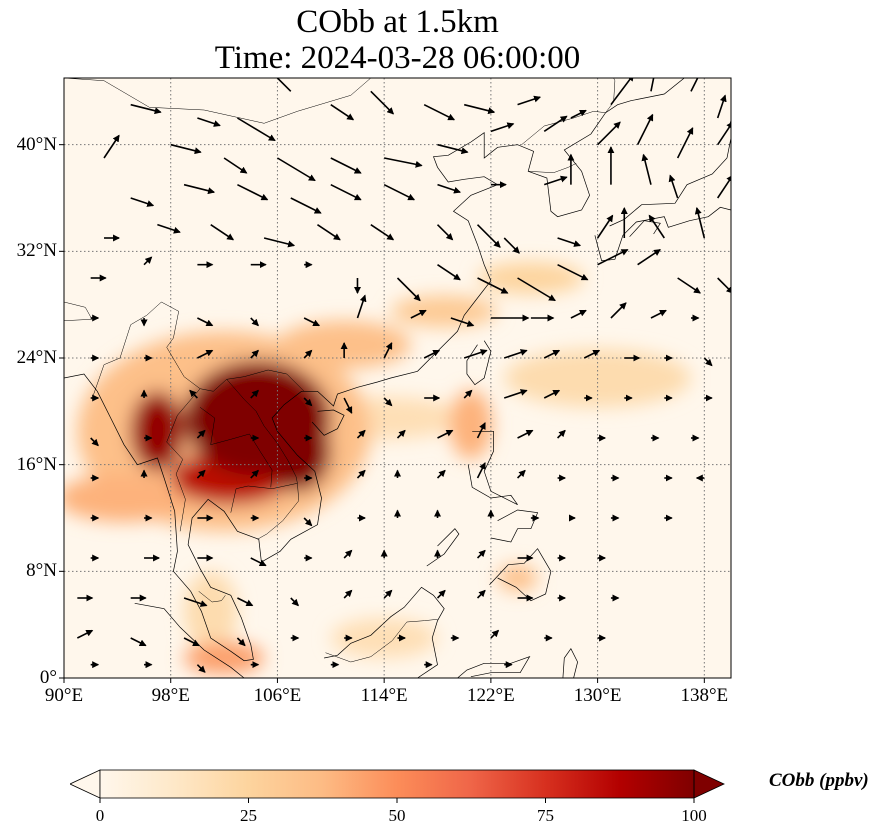  I want to click on coastline-luzon, so click(492, 468).